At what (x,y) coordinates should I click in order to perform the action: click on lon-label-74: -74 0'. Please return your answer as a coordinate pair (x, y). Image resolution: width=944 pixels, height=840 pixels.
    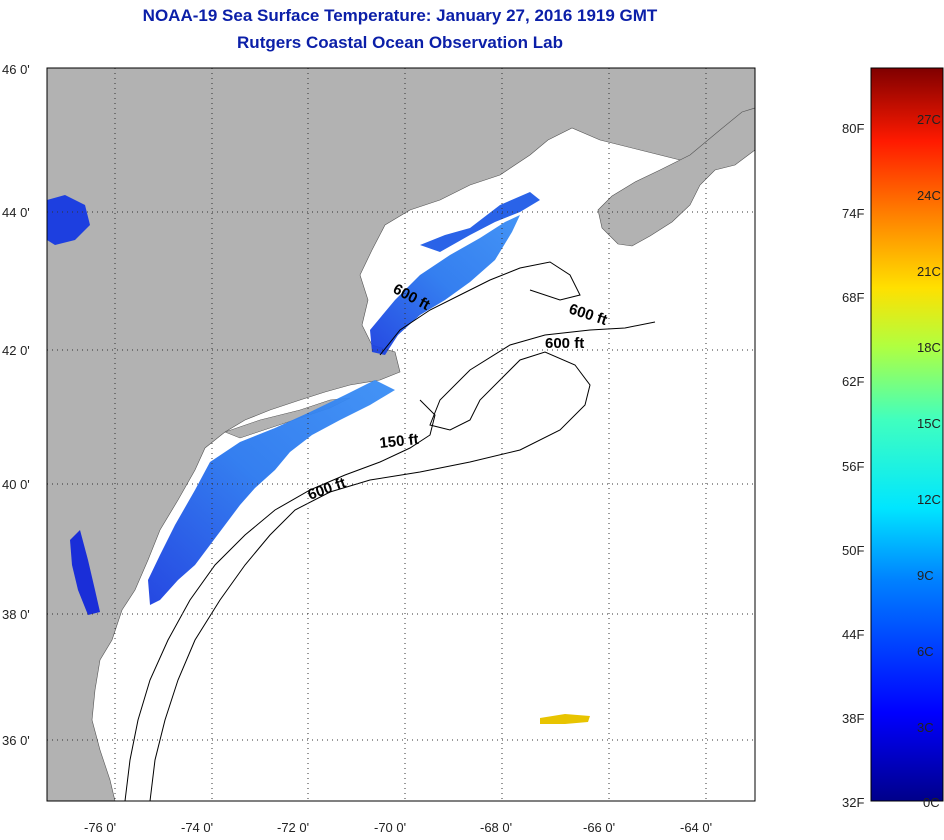
    Looking at the image, I should click on (197, 827).